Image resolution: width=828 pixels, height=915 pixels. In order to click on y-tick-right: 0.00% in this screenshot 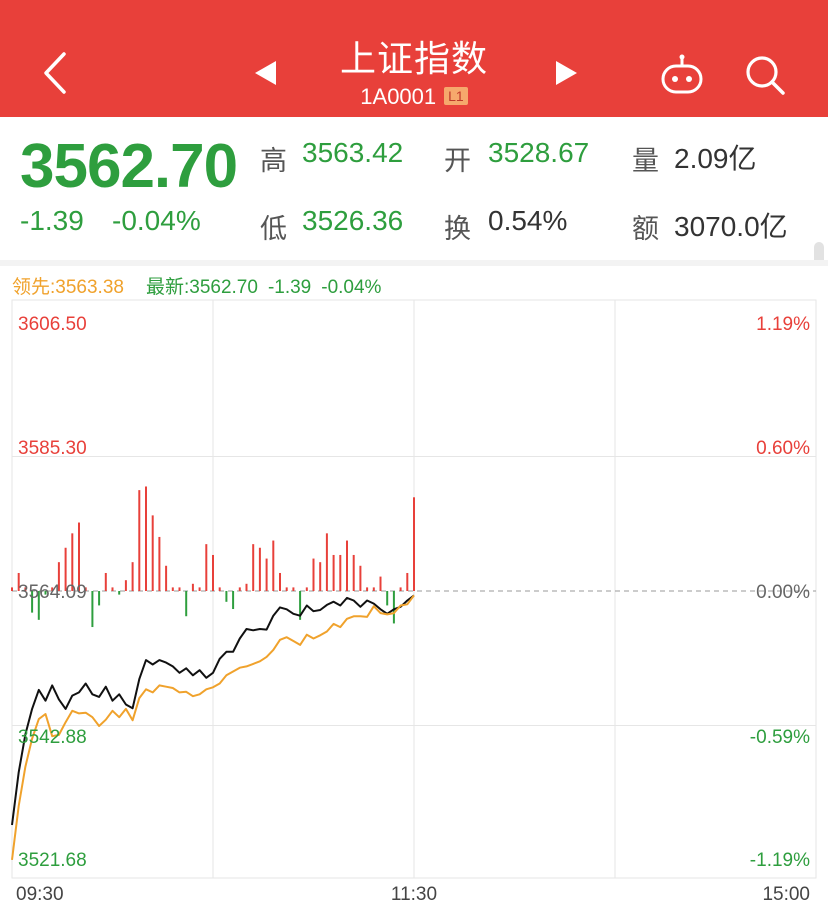, I will do `click(783, 592)`.